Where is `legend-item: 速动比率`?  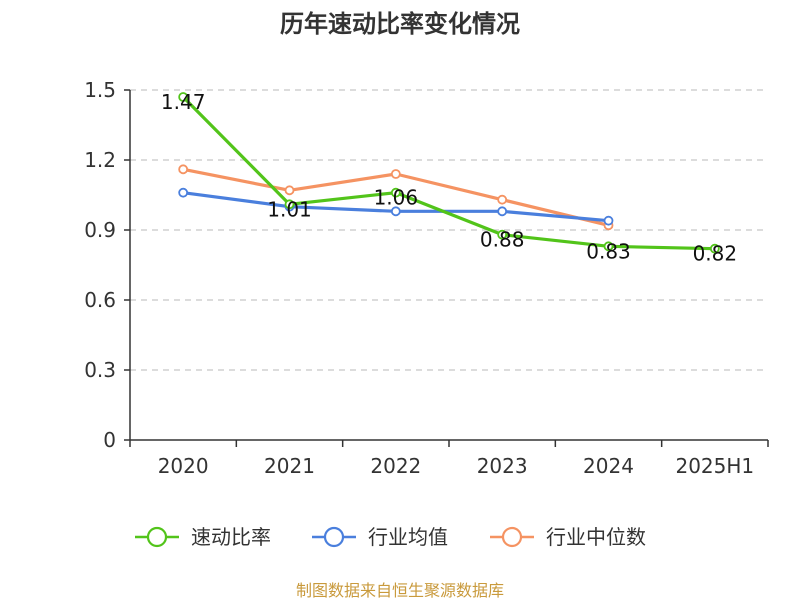 legend-item: 速动比率 is located at coordinates (203, 537).